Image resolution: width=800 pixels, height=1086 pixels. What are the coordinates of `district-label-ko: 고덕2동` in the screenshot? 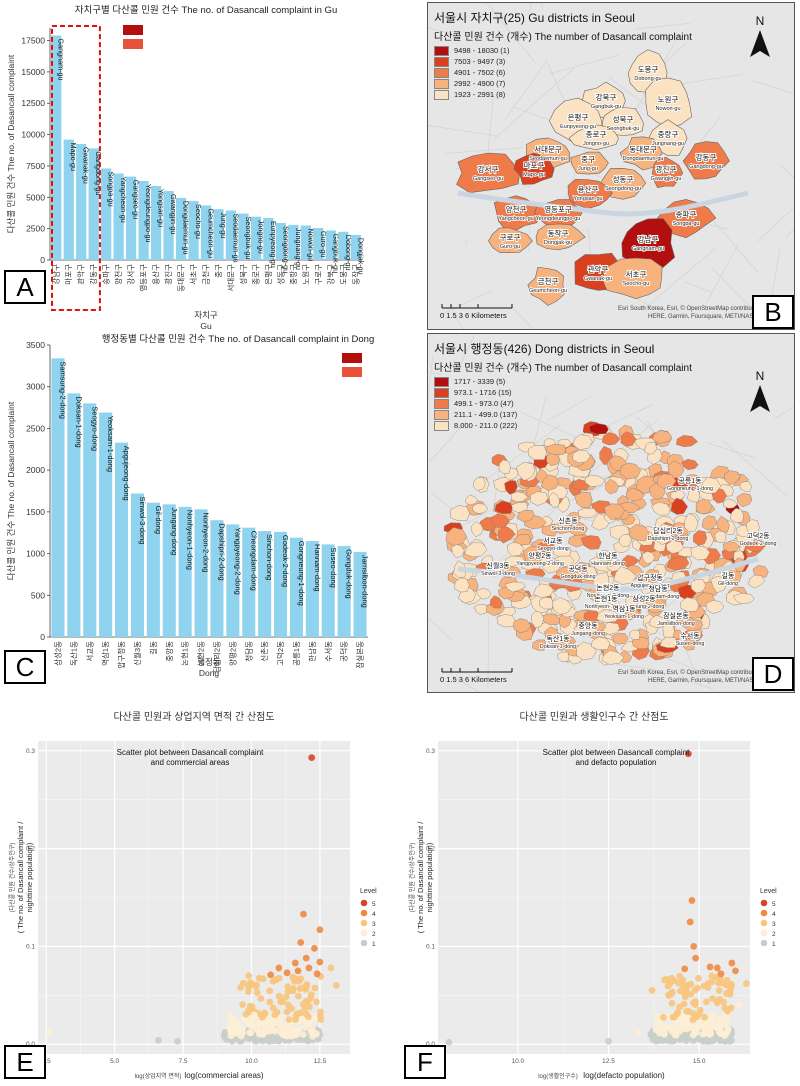 It's located at (758, 535).